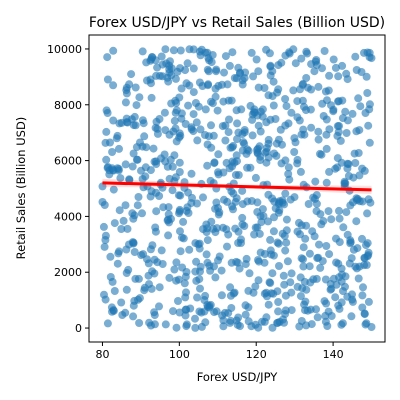 This screenshot has width=400, height=400. I want to click on x-tick-label: 120, so click(256, 354).